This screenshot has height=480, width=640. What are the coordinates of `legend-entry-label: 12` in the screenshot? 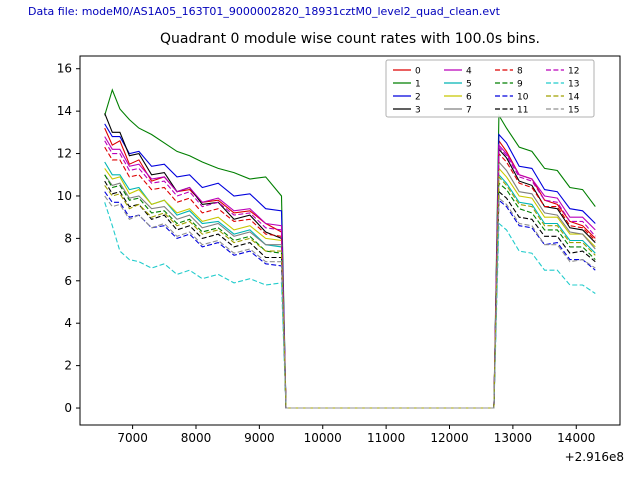 It's located at (573, 72).